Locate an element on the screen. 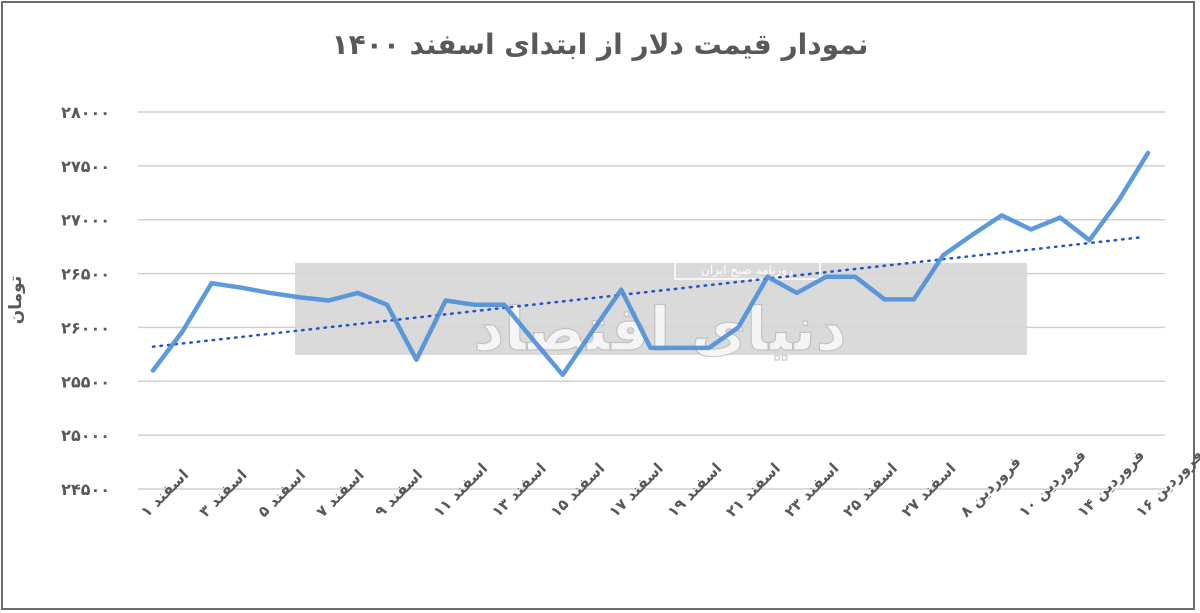 The image size is (1200, 613). y-tick-label: ۲۴۵۰۰ is located at coordinates (85, 489).